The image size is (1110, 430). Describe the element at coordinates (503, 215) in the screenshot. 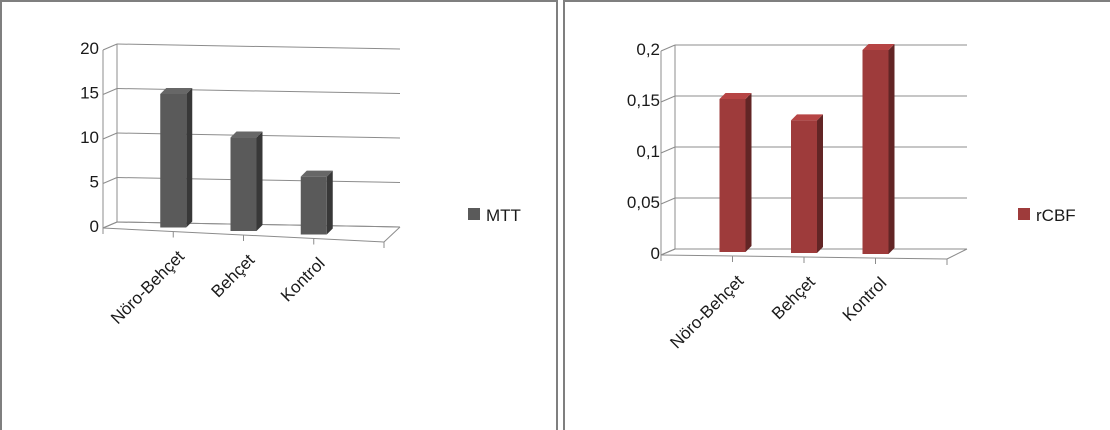

I see `legend-label: MTT` at that location.